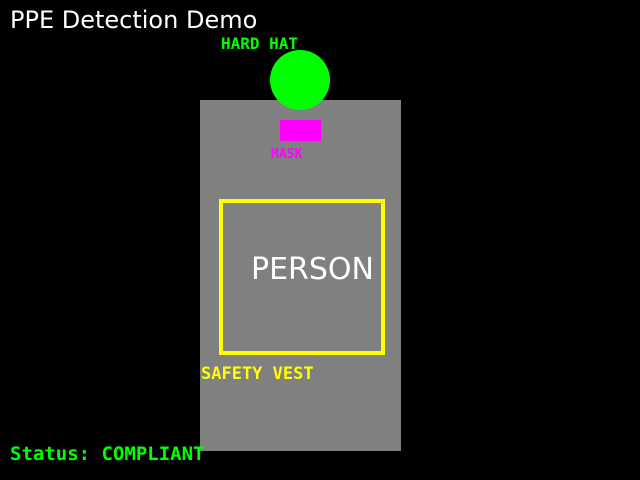 Image resolution: width=640 pixels, height=480 pixels. What do you see at coordinates (300, 130) in the screenshot?
I see `mask-marker` at bounding box center [300, 130].